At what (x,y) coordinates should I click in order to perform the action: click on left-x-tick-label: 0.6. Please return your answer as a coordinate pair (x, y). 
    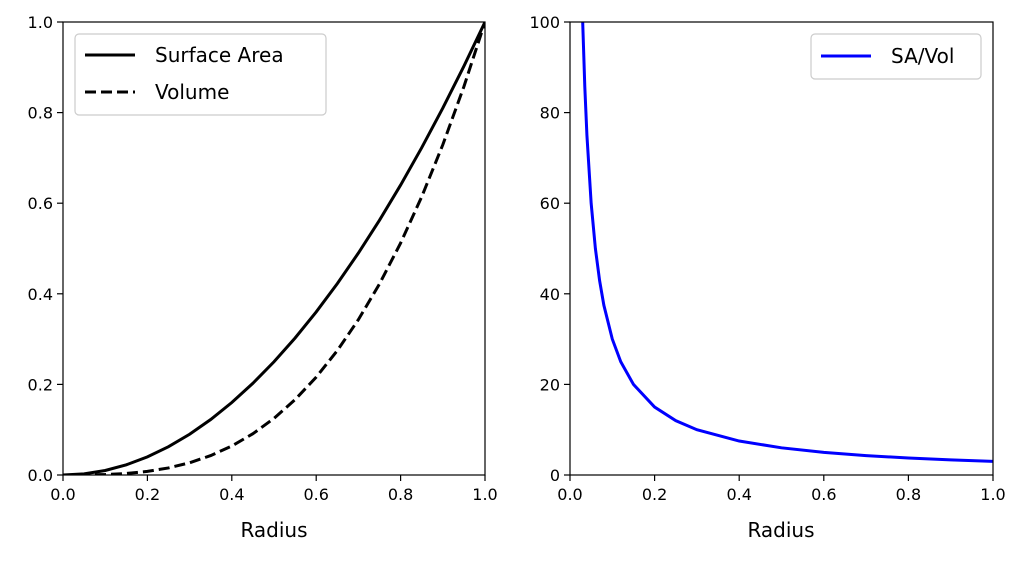
    Looking at the image, I should click on (315, 494).